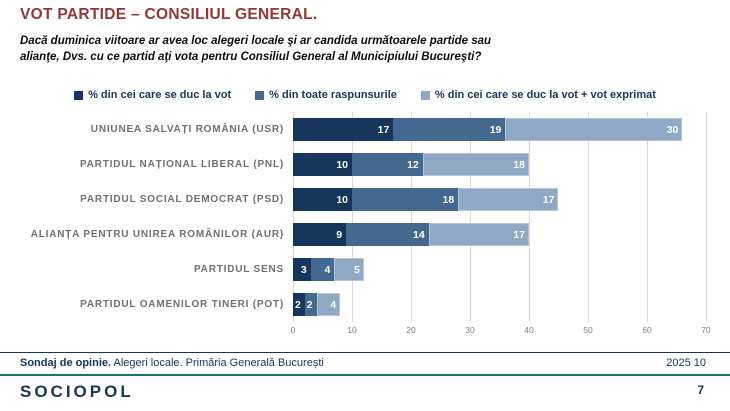  Describe the element at coordinates (647, 330) in the screenshot. I see `x-axis-tick-label: 60` at that location.